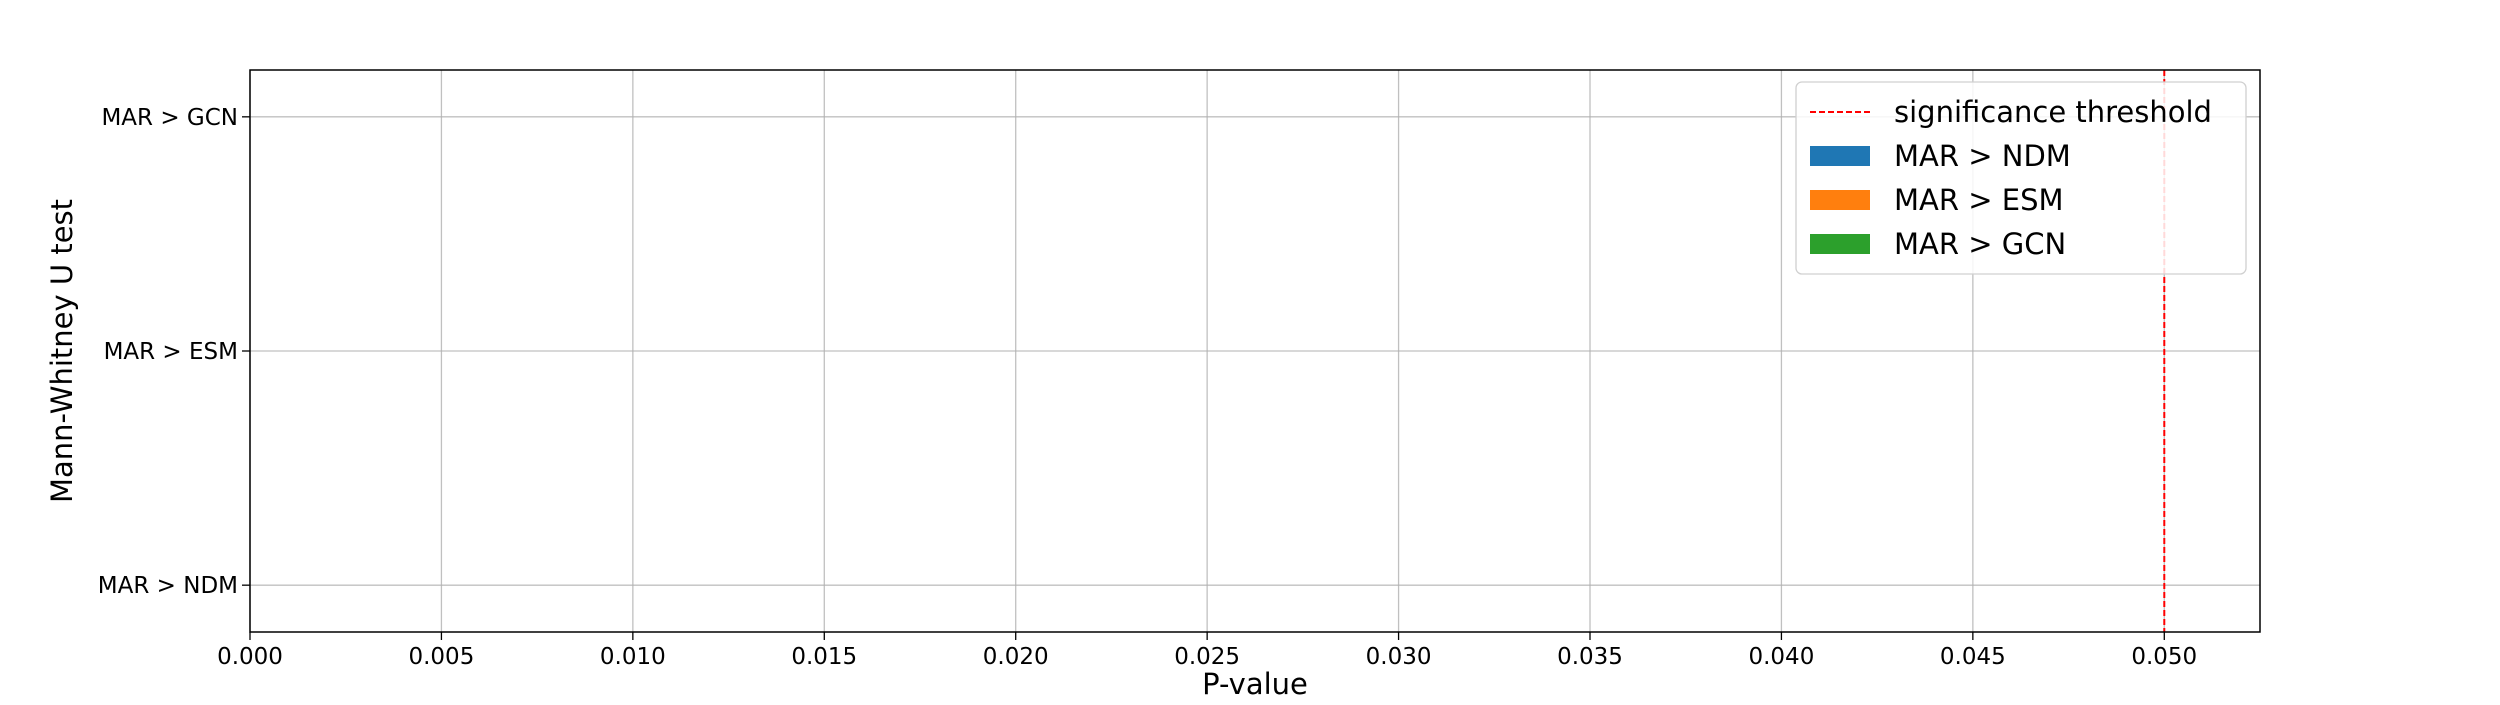 This screenshot has width=2500, height=705. I want to click on x-tick-label: 0.030, so click(1399, 657).